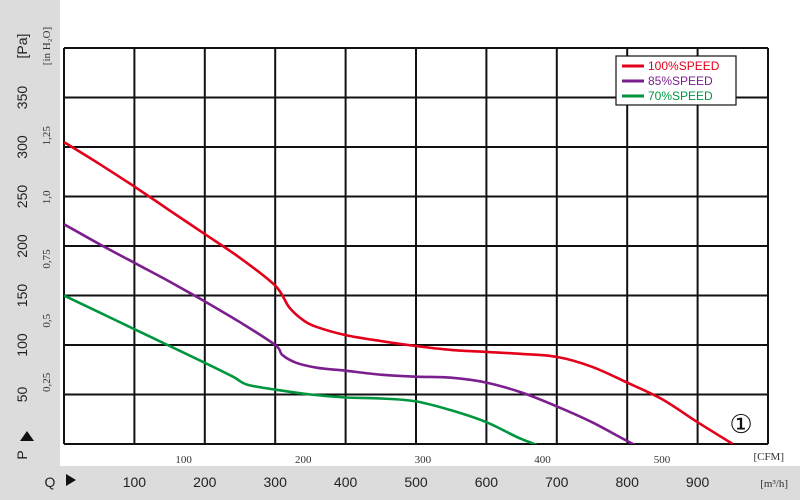  I want to click on x-tick-label-cmh: 100, so click(135, 482).